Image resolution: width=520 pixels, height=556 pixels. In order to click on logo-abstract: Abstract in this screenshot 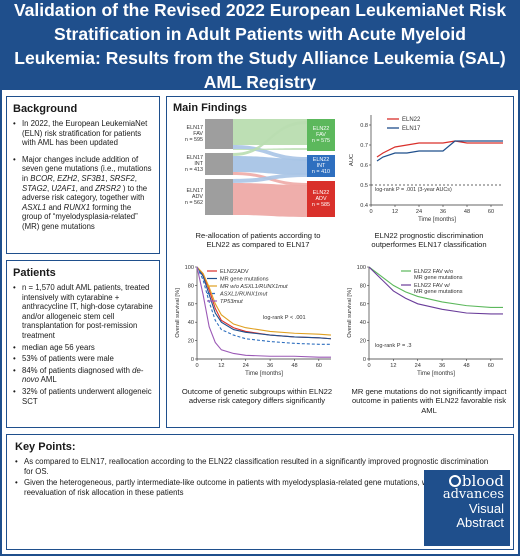, I will do `click(480, 522)`.